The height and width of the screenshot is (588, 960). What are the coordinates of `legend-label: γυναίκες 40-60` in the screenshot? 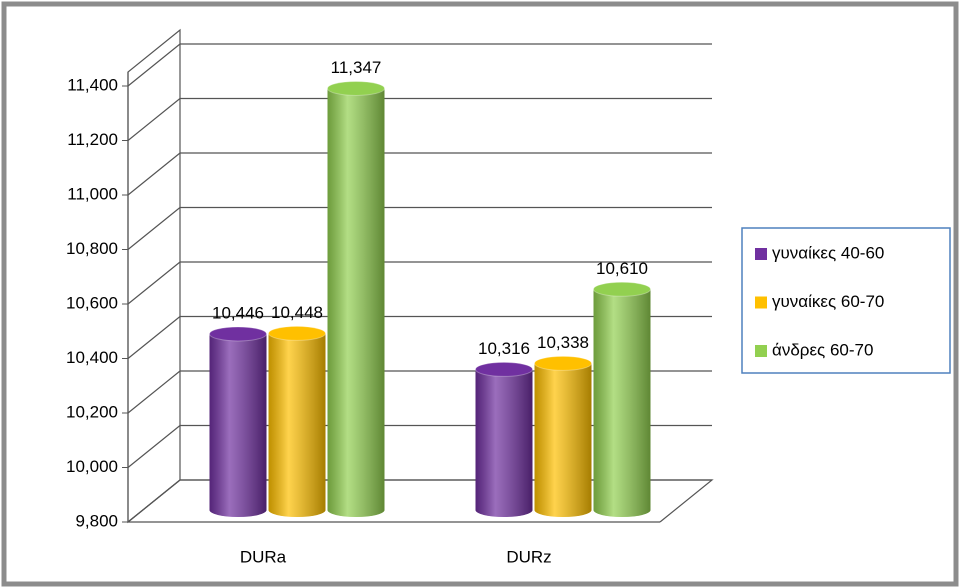 It's located at (828, 252).